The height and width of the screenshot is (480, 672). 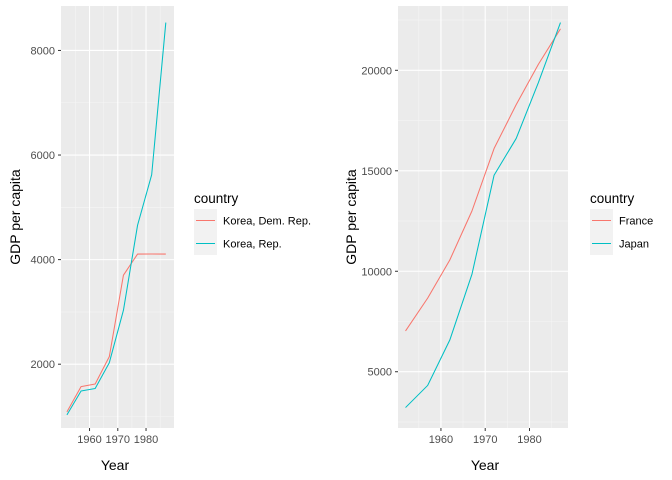 What do you see at coordinates (634, 245) in the screenshot?
I see `legend-label-japan: Japan` at bounding box center [634, 245].